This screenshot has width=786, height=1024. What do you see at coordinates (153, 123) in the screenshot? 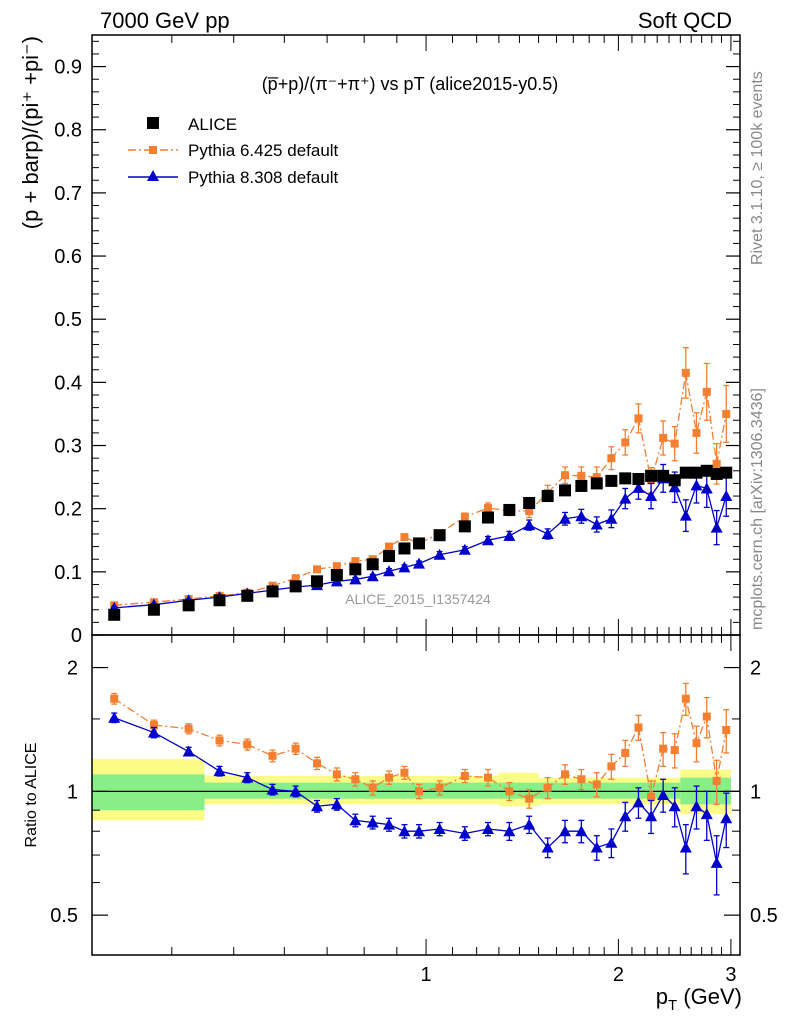
I see `legend-marker-alice` at bounding box center [153, 123].